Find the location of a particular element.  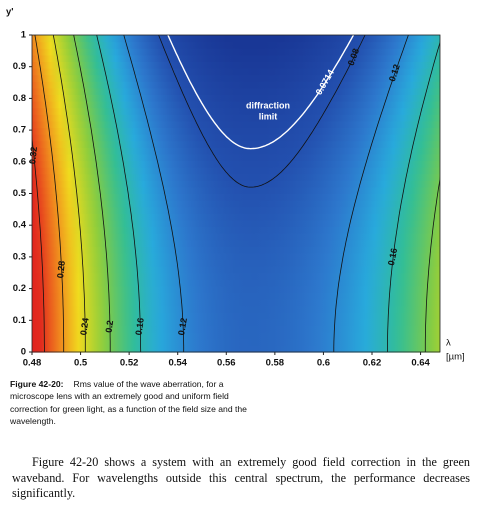

annotation: diffraction is located at coordinates (268, 105).